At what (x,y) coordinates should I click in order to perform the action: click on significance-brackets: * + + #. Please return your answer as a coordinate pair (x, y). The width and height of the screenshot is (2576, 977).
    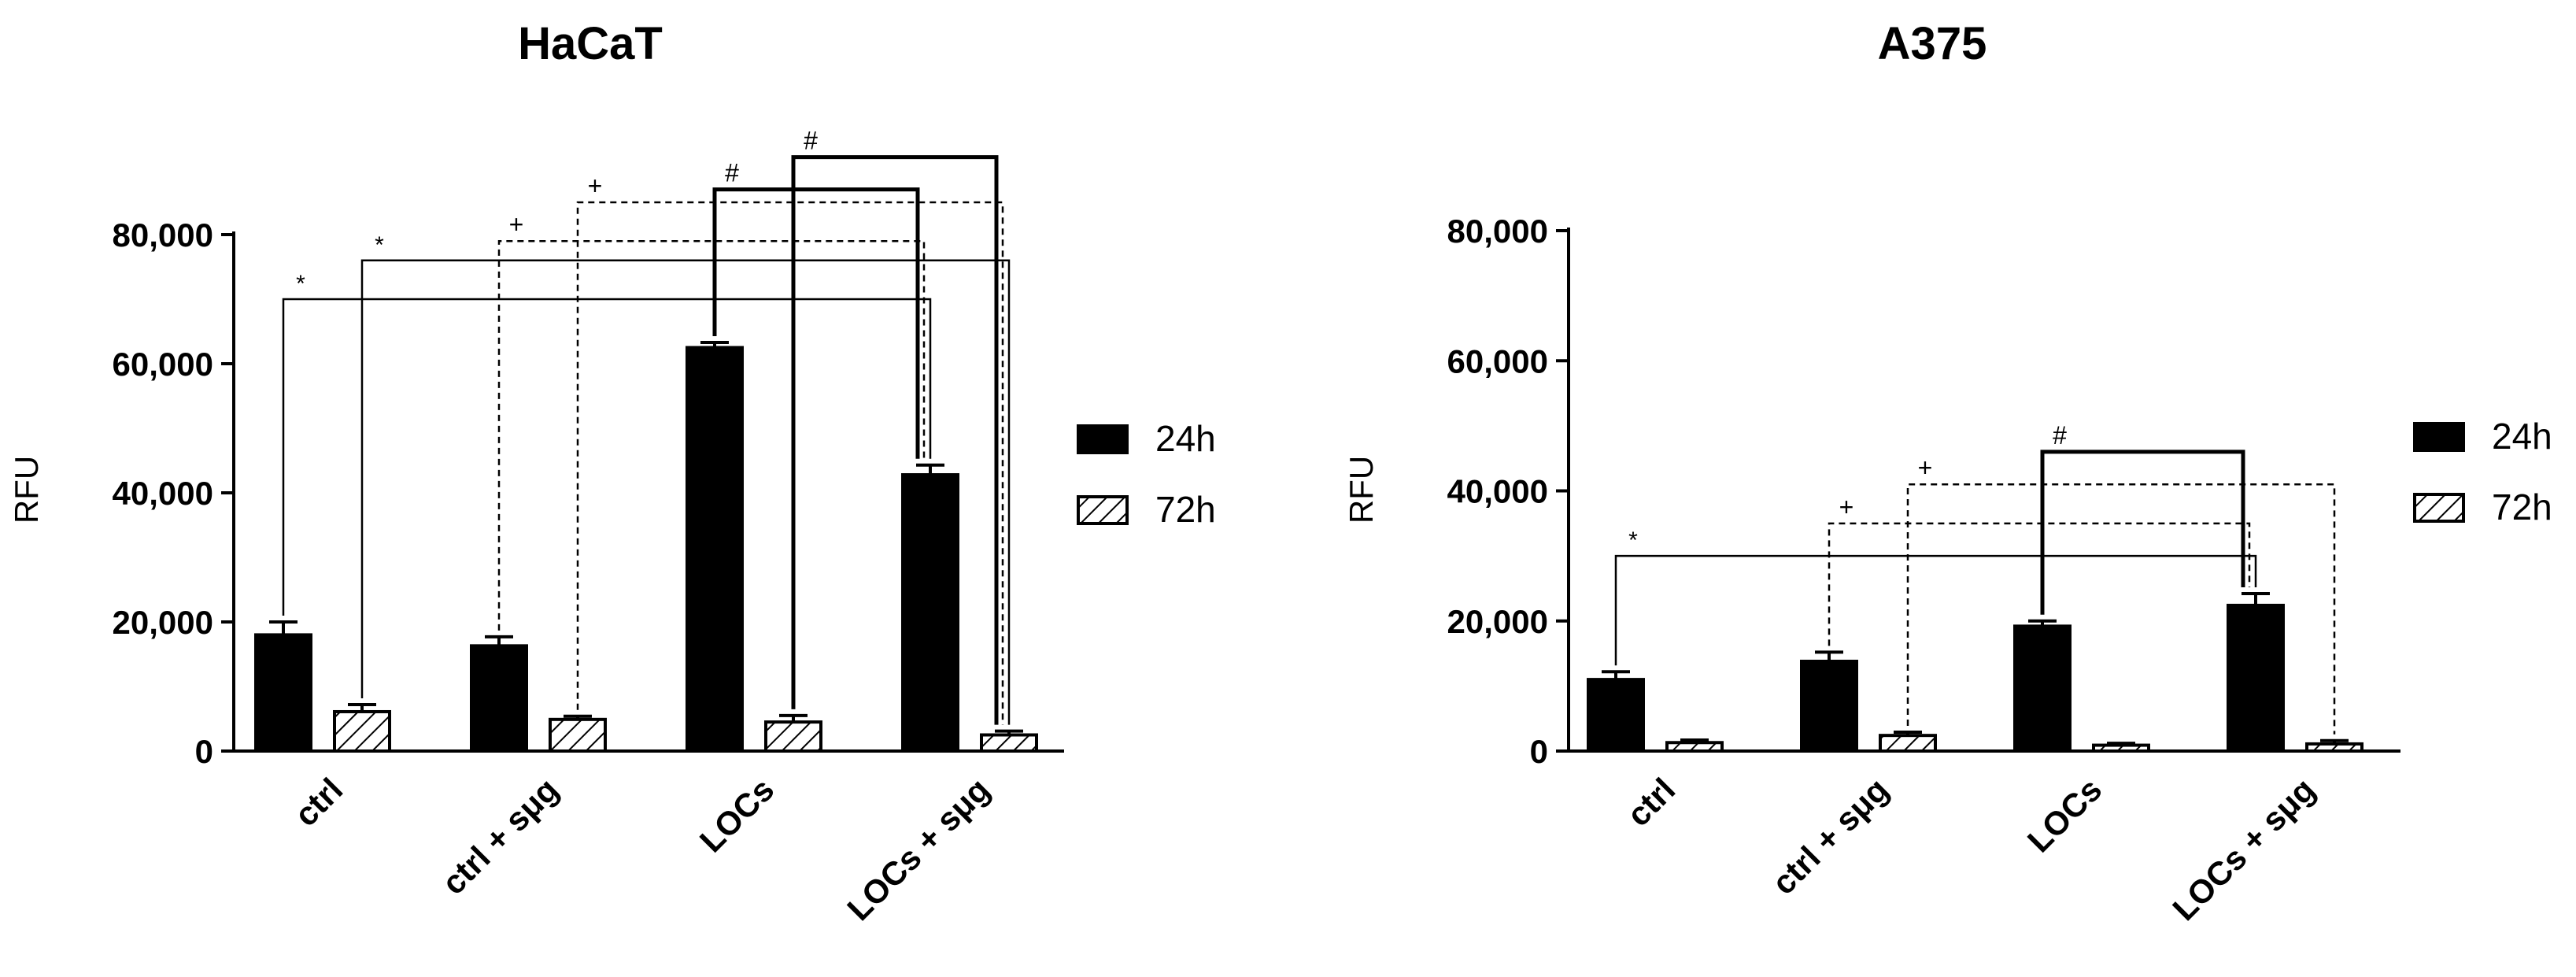
    Looking at the image, I should click on (1975, 578).